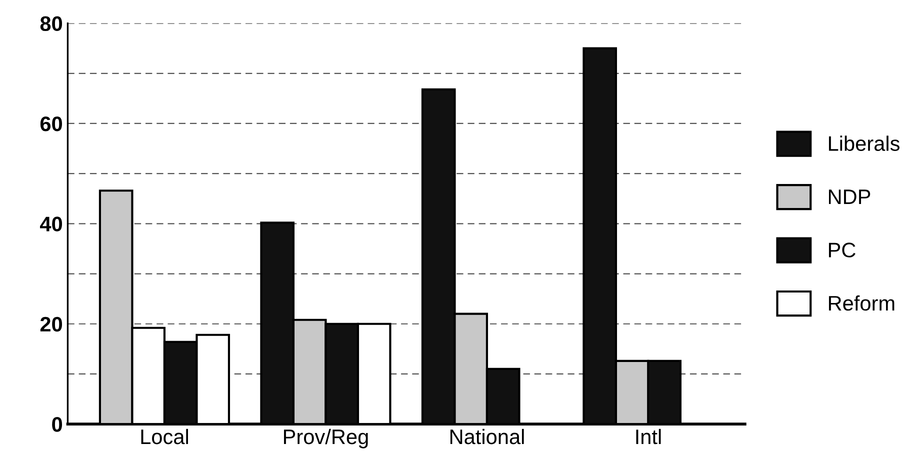 The height and width of the screenshot is (466, 903). I want to click on y-tick-label: 80, so click(51, 24).